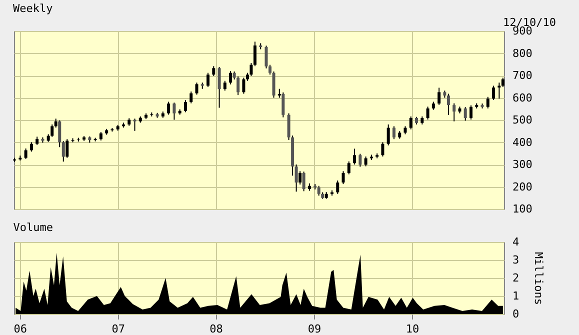 This screenshot has width=579, height=335. Describe the element at coordinates (522, 97) in the screenshot. I see `y-tick-label: 600` at that location.